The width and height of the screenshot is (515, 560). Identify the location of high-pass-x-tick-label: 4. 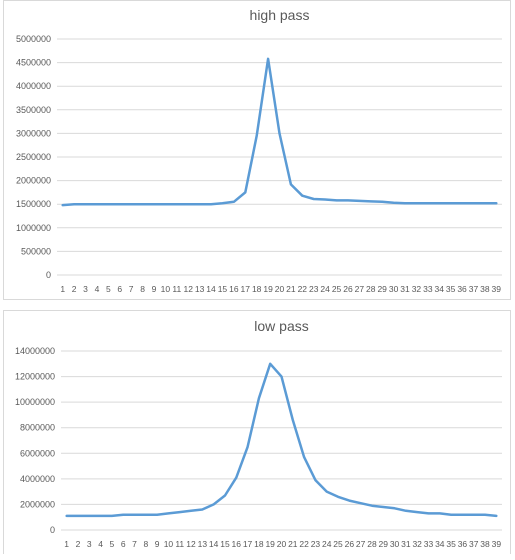
(97, 289).